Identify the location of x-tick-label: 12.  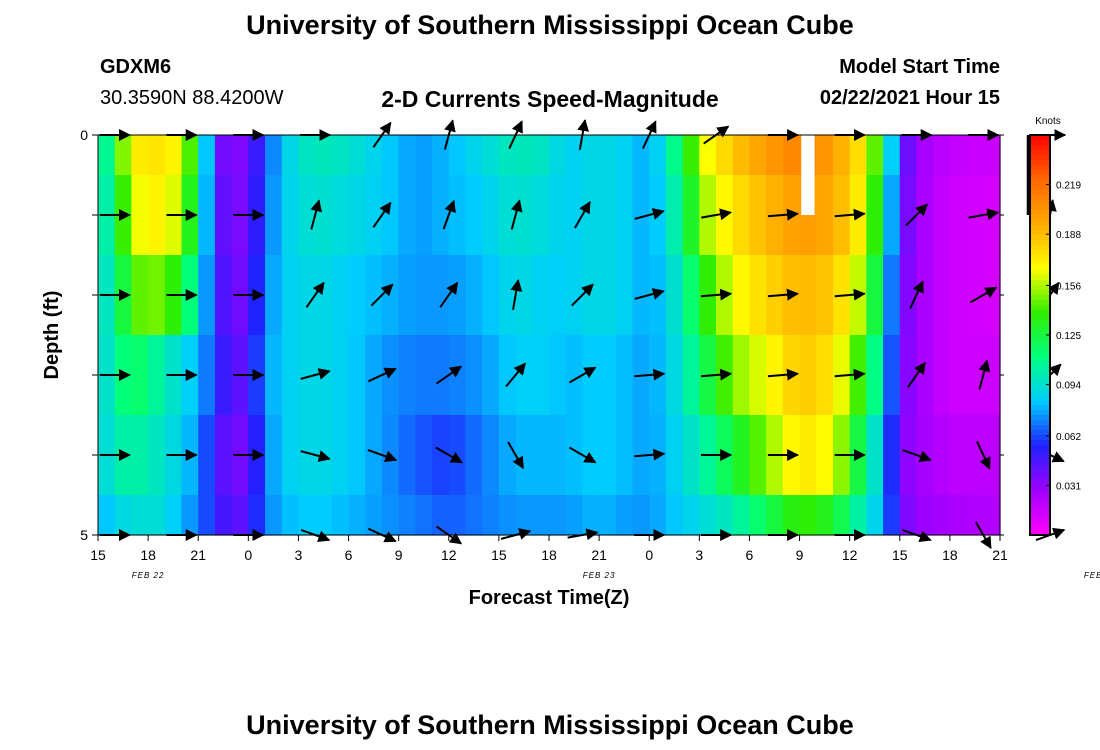
(449, 555).